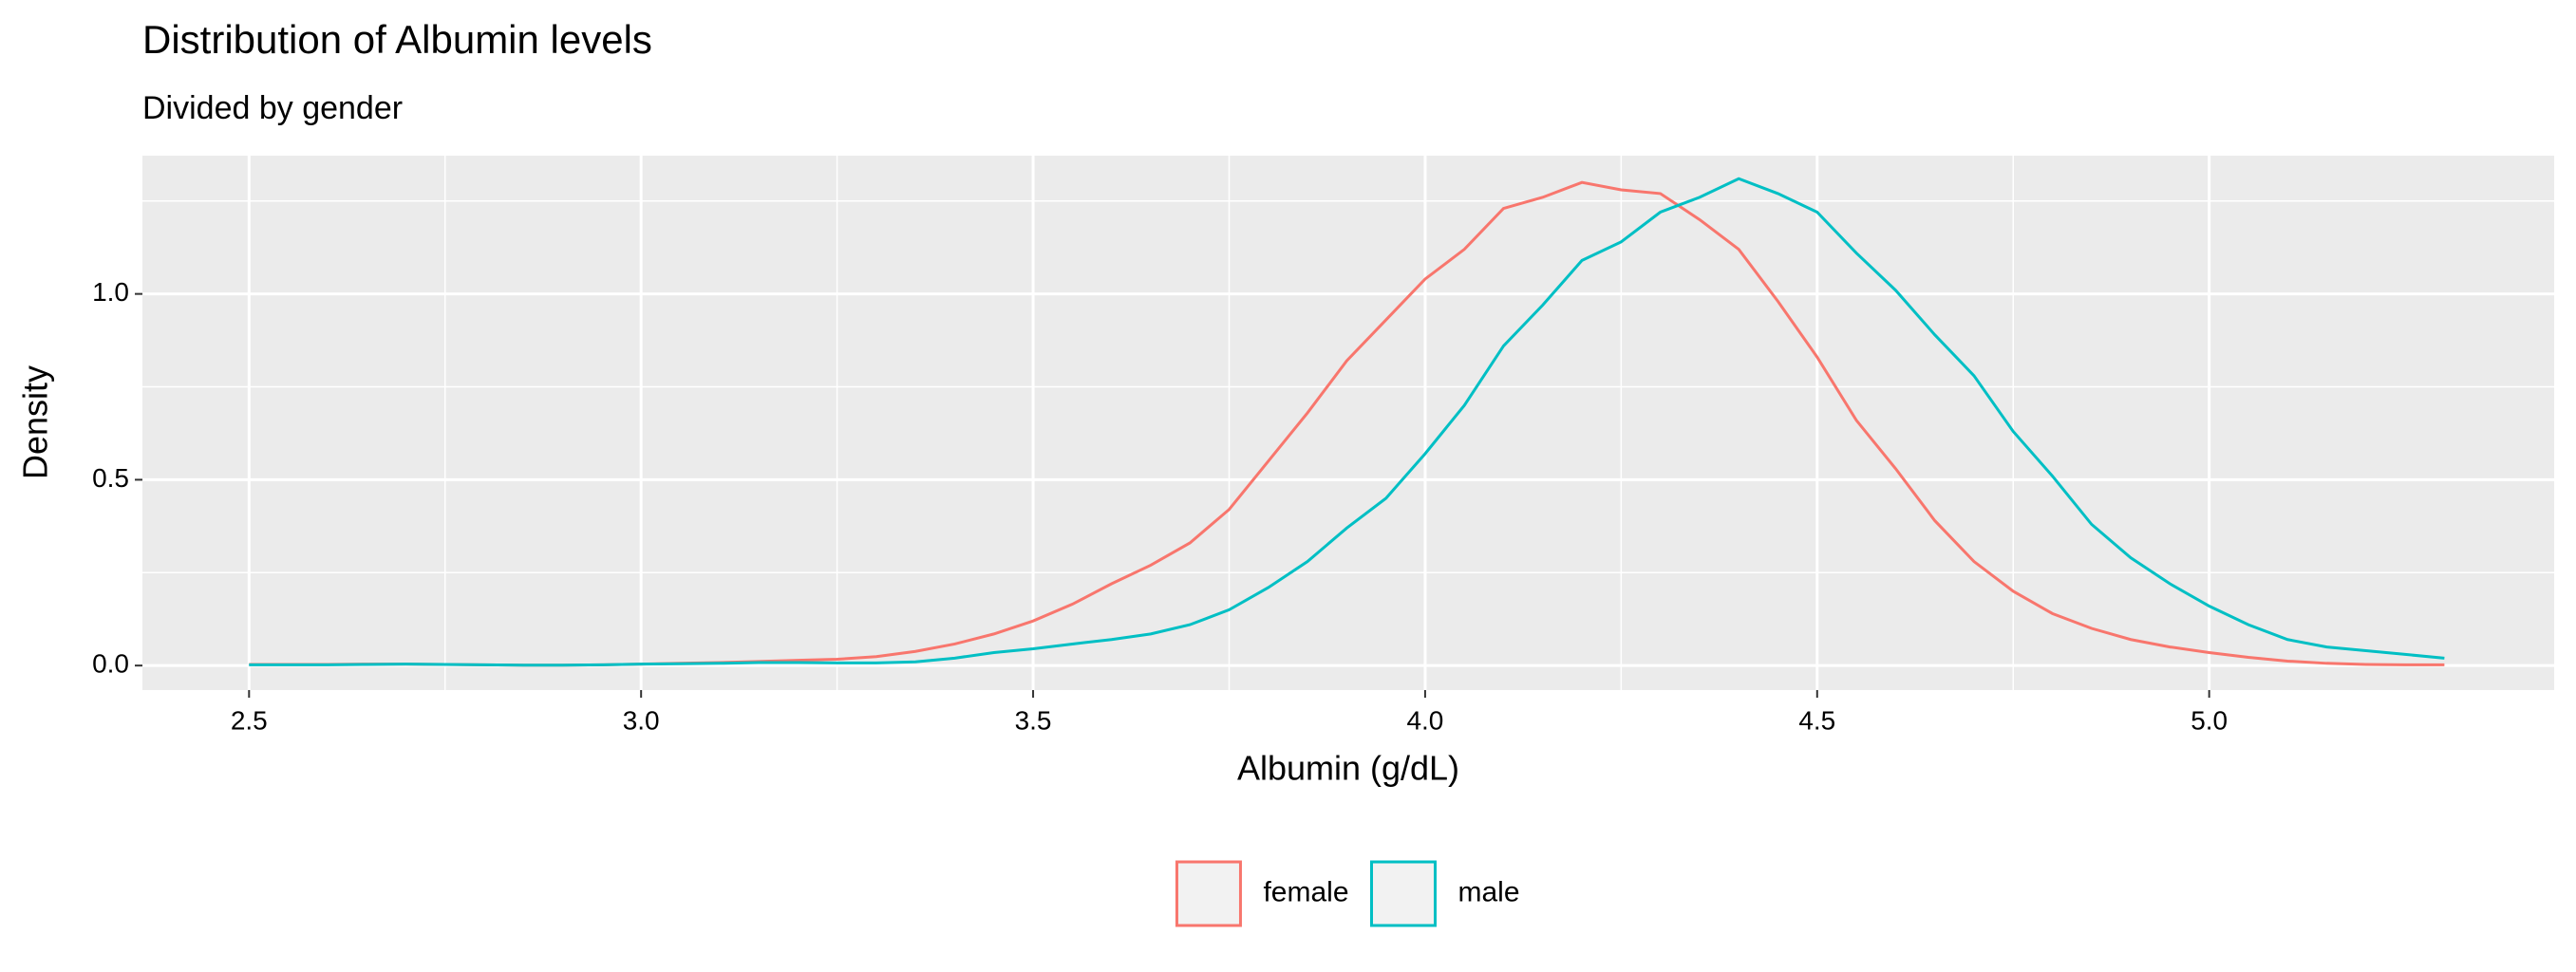 Image resolution: width=2576 pixels, height=972 pixels. I want to click on x-tick-label: 5.0, so click(2209, 720).